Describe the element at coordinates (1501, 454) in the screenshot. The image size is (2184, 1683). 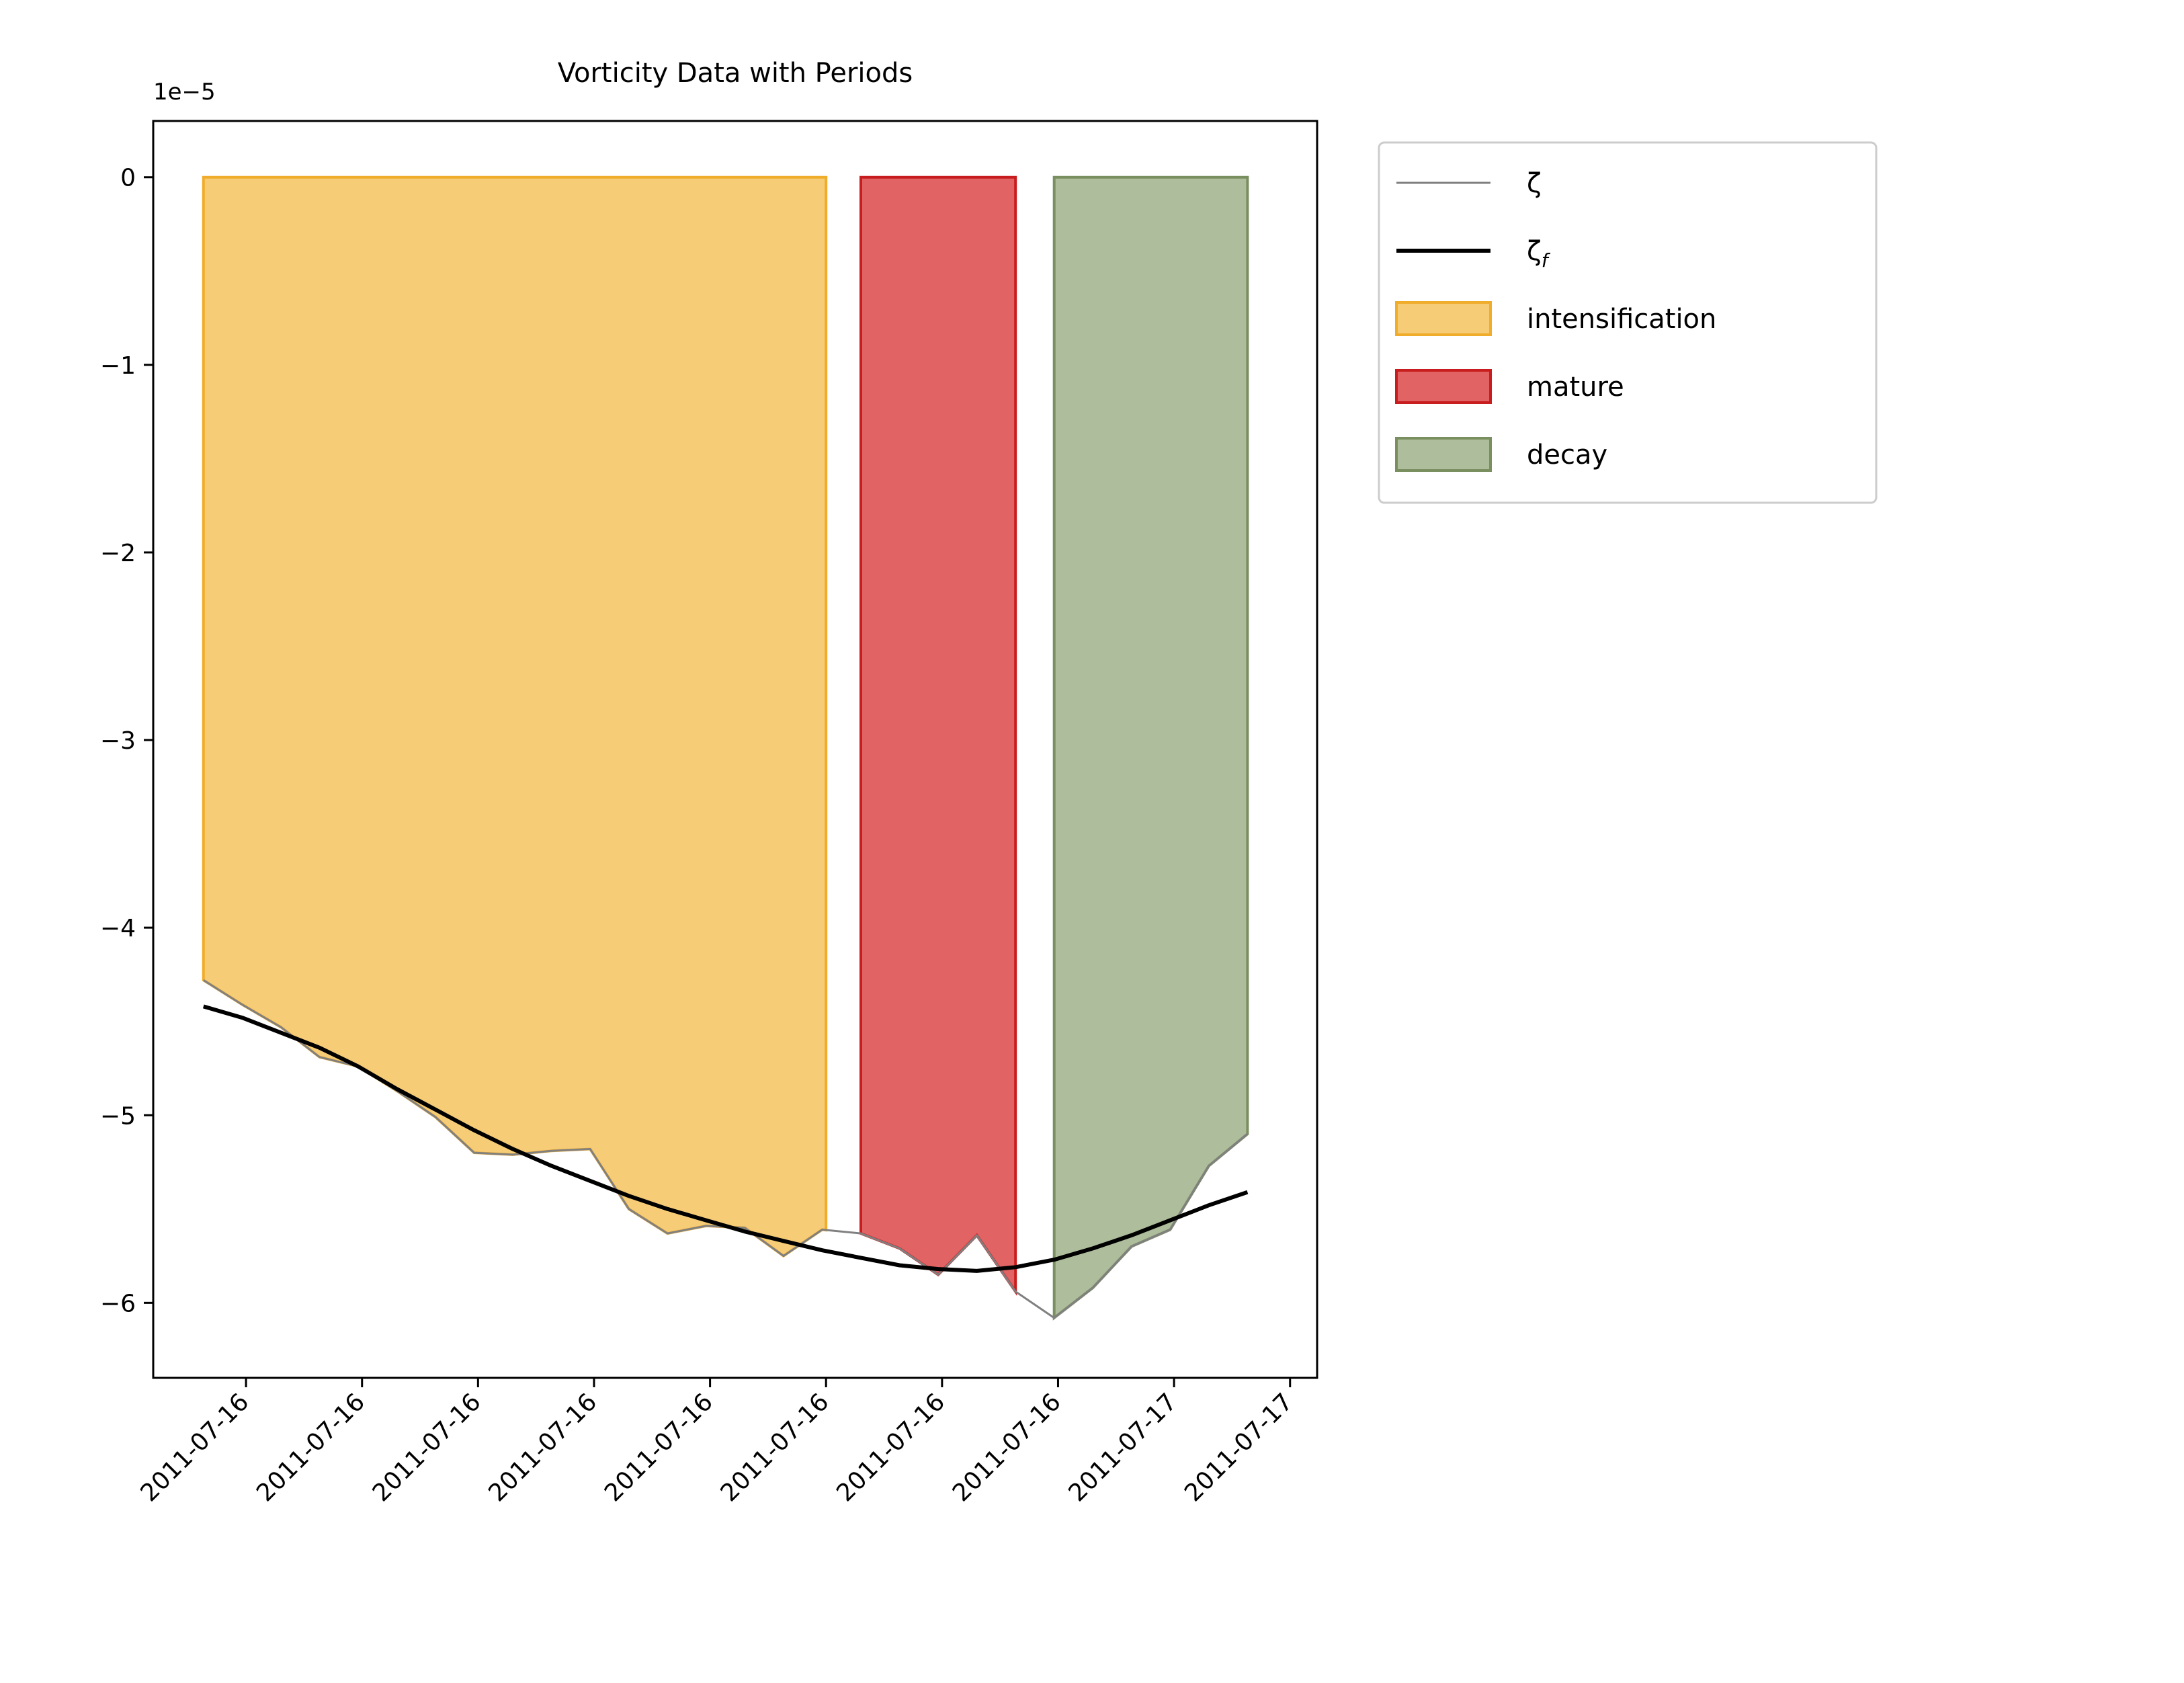
I see `legend-item-decay: decay` at that location.